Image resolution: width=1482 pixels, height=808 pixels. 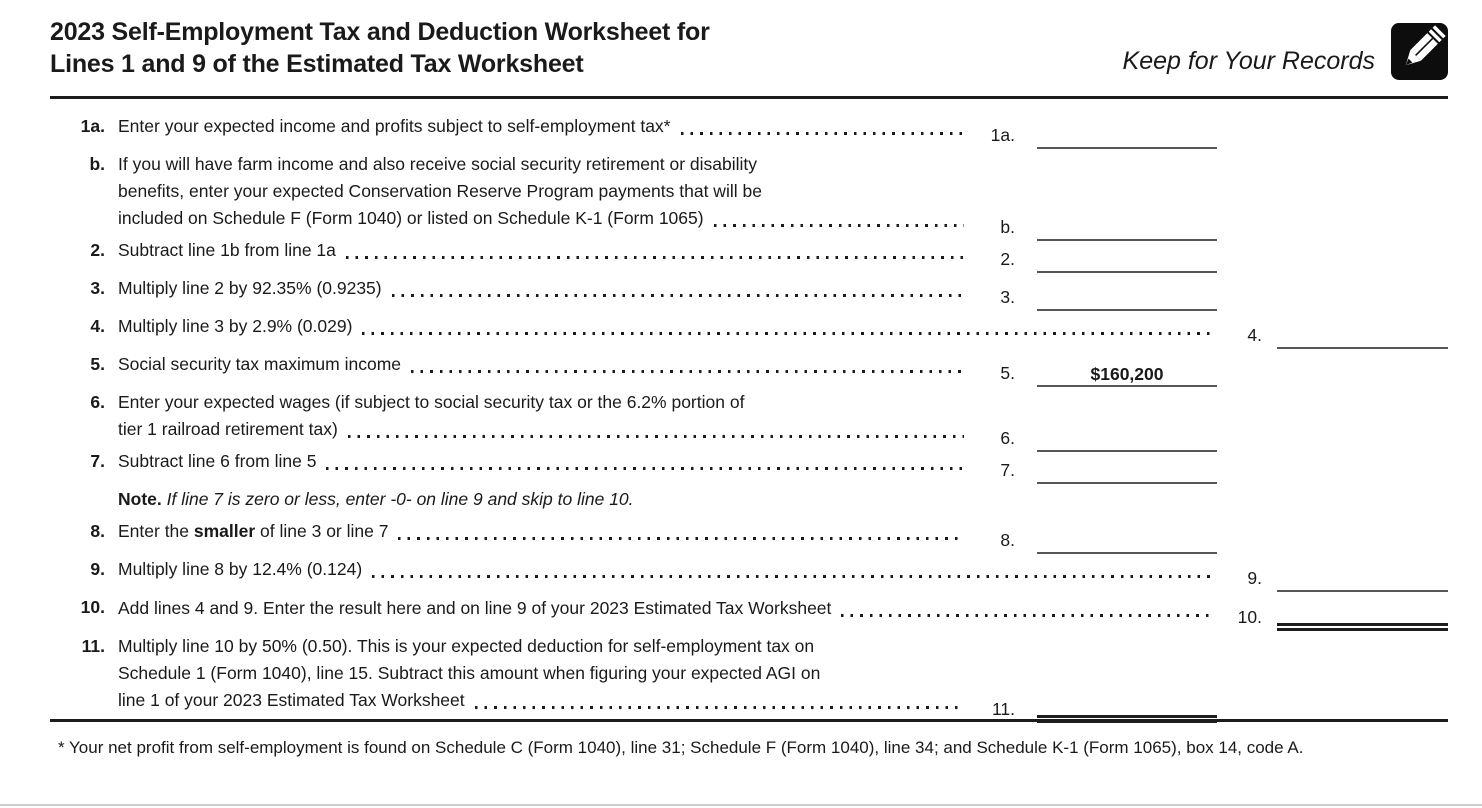 I want to click on answer-field-1b: b., so click(x=1093, y=227).